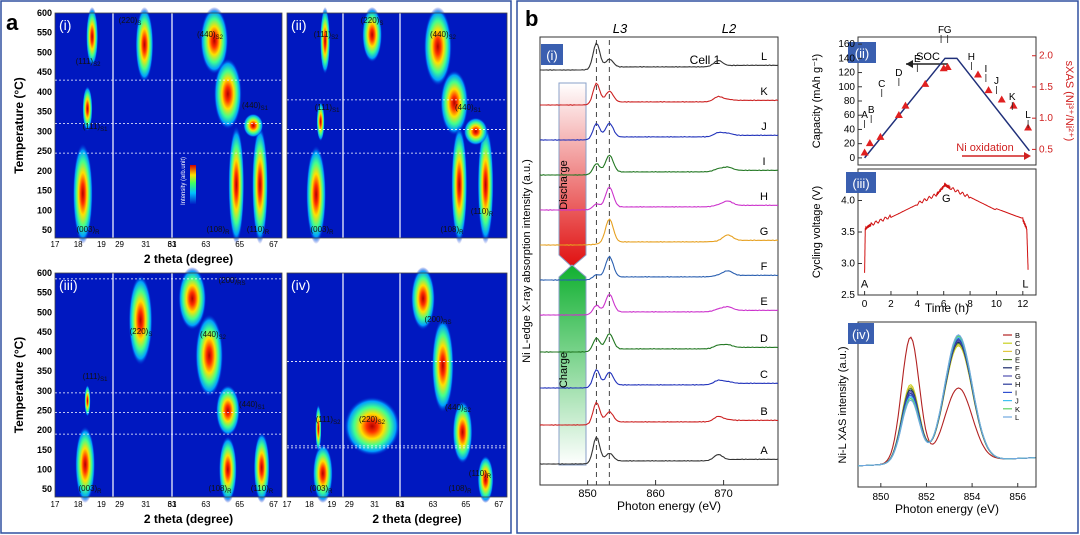 The image size is (1080, 535). What do you see at coordinates (44, 371) in the screenshot?
I see `y-tick-label: 350` at bounding box center [44, 371].